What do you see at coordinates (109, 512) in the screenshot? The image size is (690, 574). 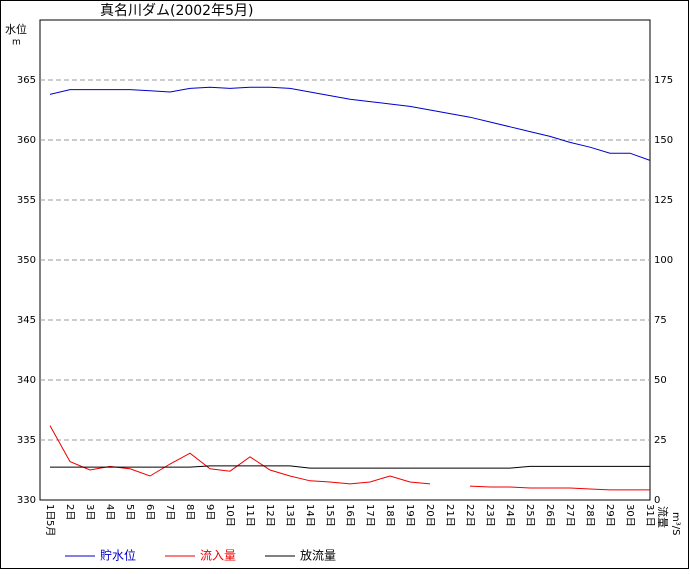 I see `x-tick-label: 4日` at bounding box center [109, 512].